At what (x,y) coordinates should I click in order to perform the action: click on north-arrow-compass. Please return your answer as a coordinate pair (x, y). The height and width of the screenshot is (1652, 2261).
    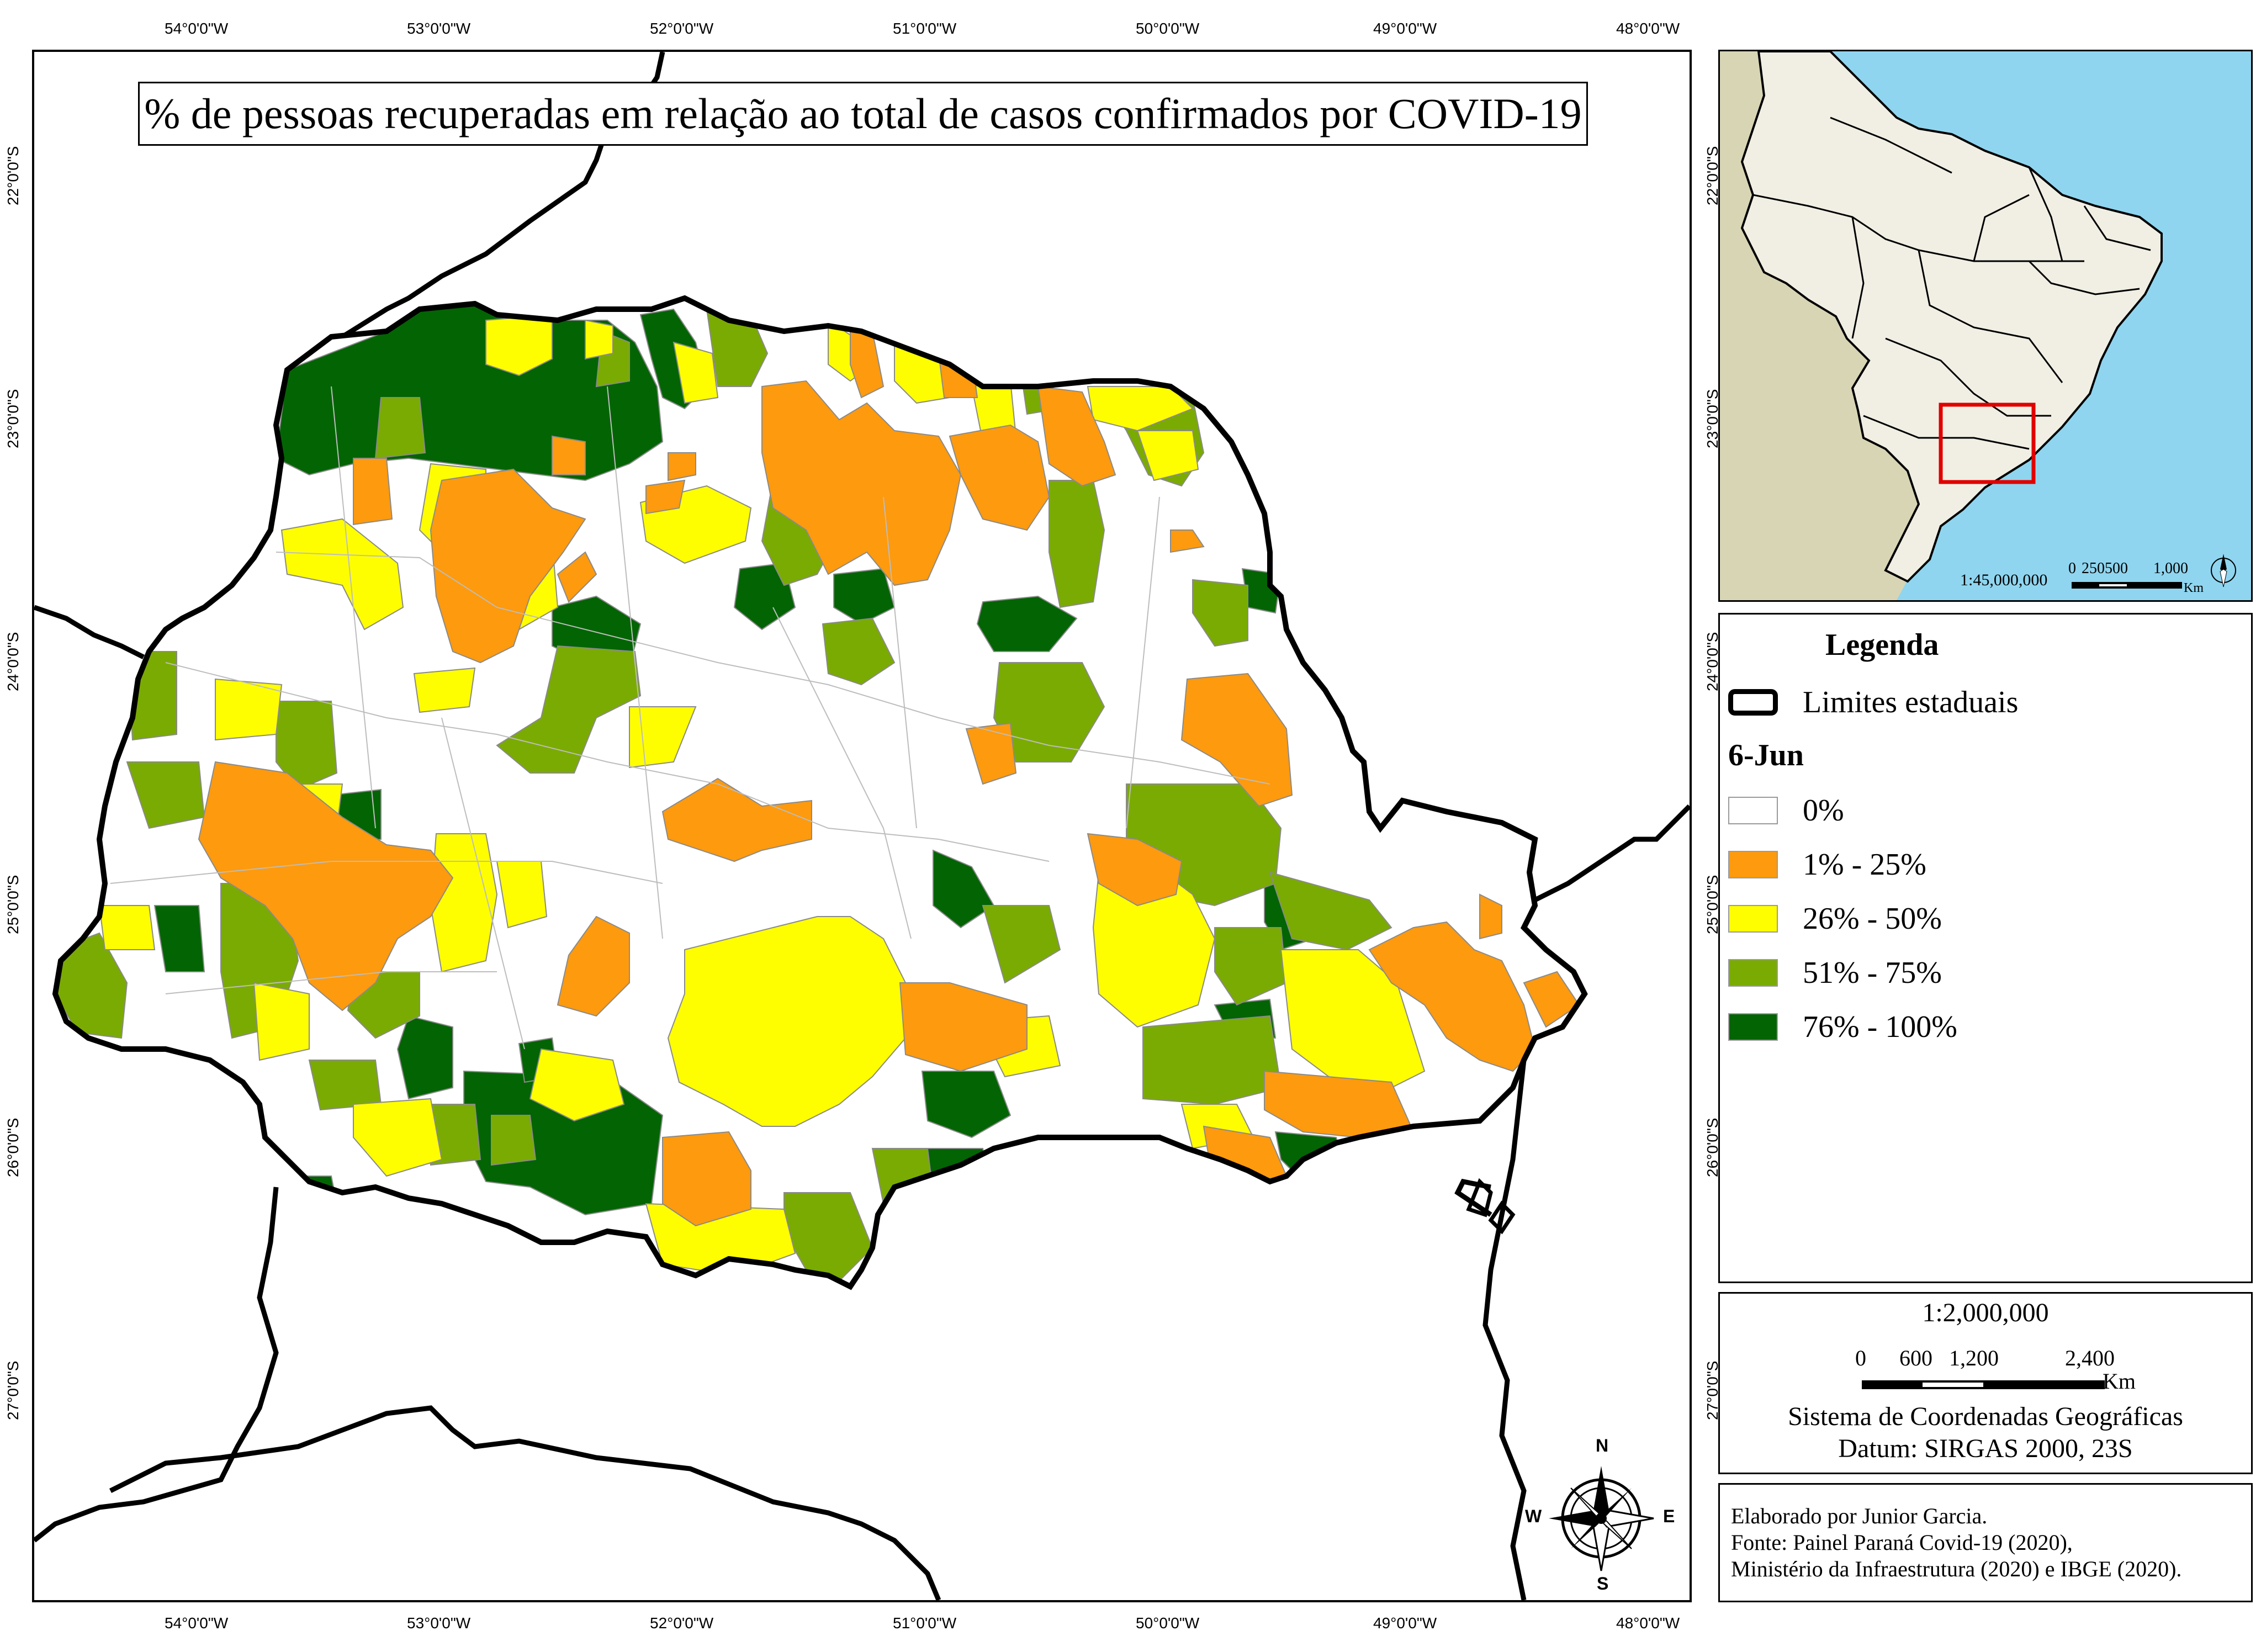
    Looking at the image, I should click on (1602, 1518).